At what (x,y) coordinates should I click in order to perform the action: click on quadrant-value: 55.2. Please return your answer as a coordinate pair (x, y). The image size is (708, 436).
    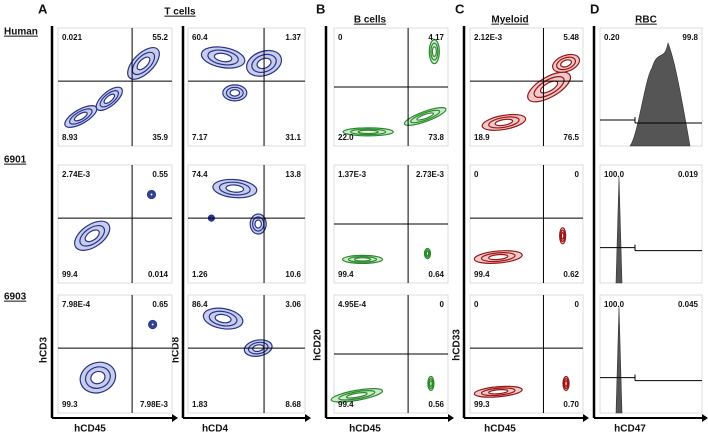
    Looking at the image, I should click on (160, 37).